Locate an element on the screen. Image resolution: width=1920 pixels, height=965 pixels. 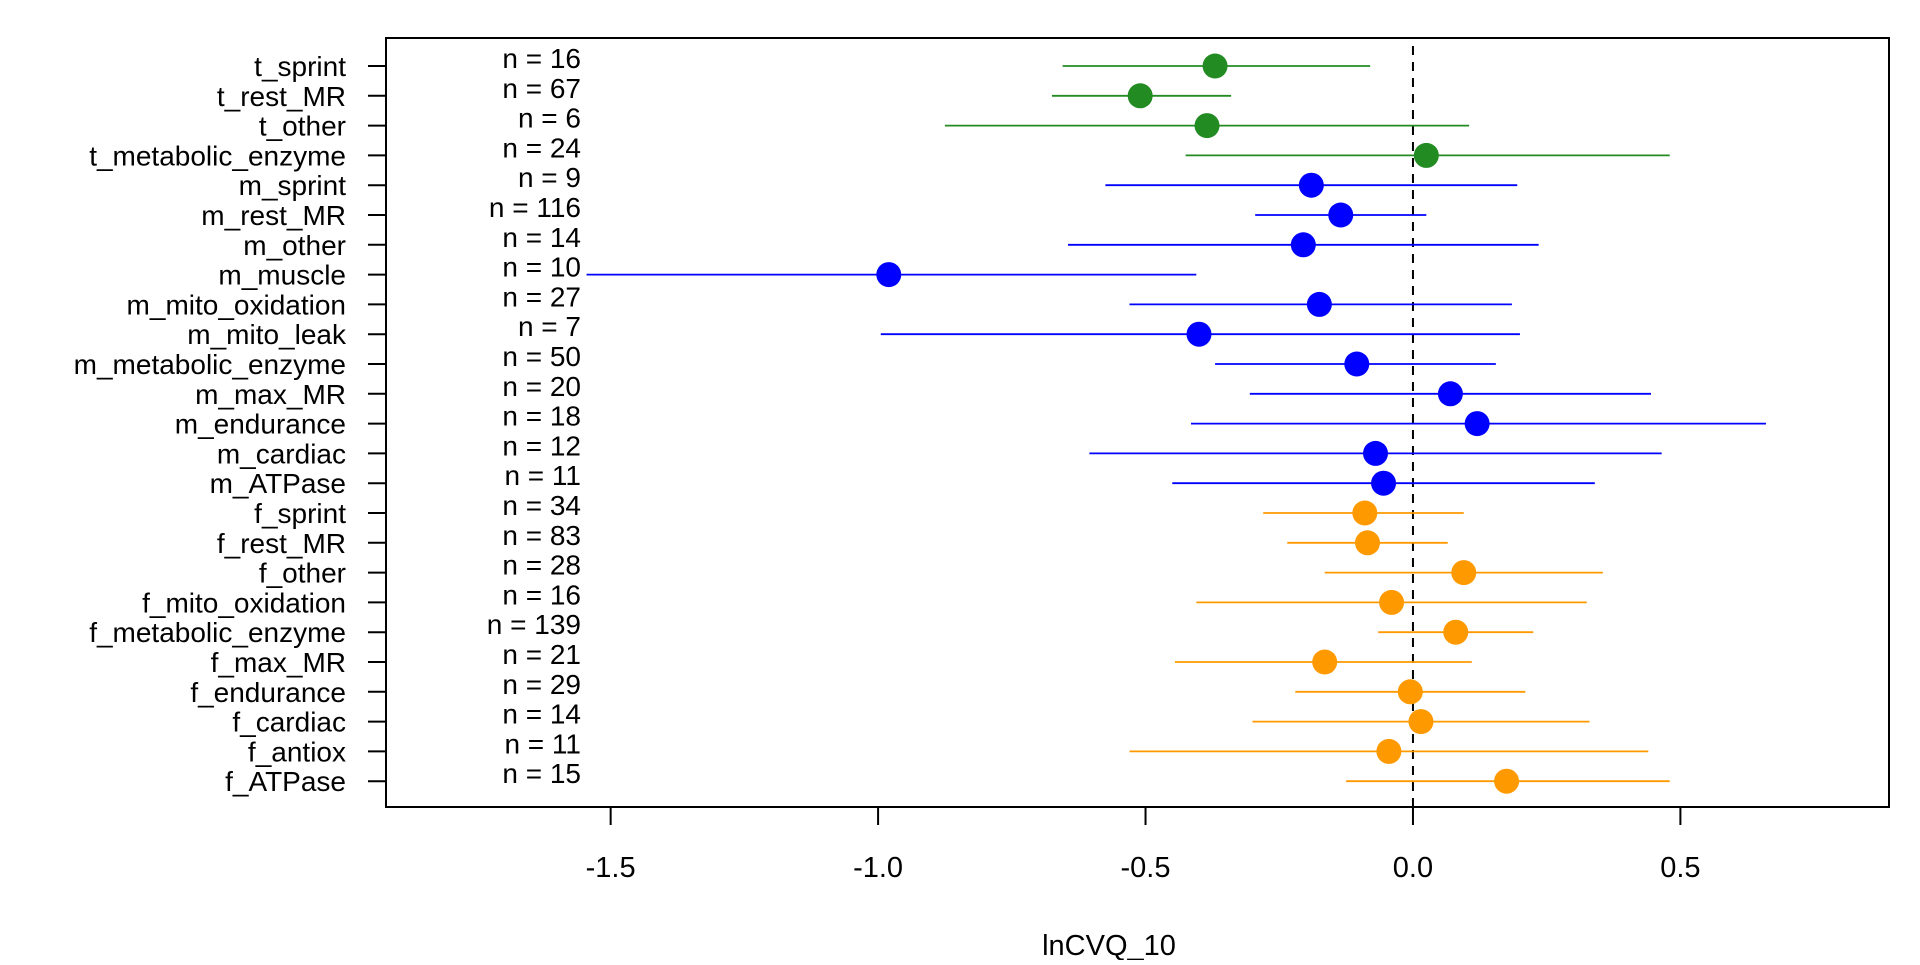
y-tick-label-m_endurance: m_endurance is located at coordinates (260, 424).